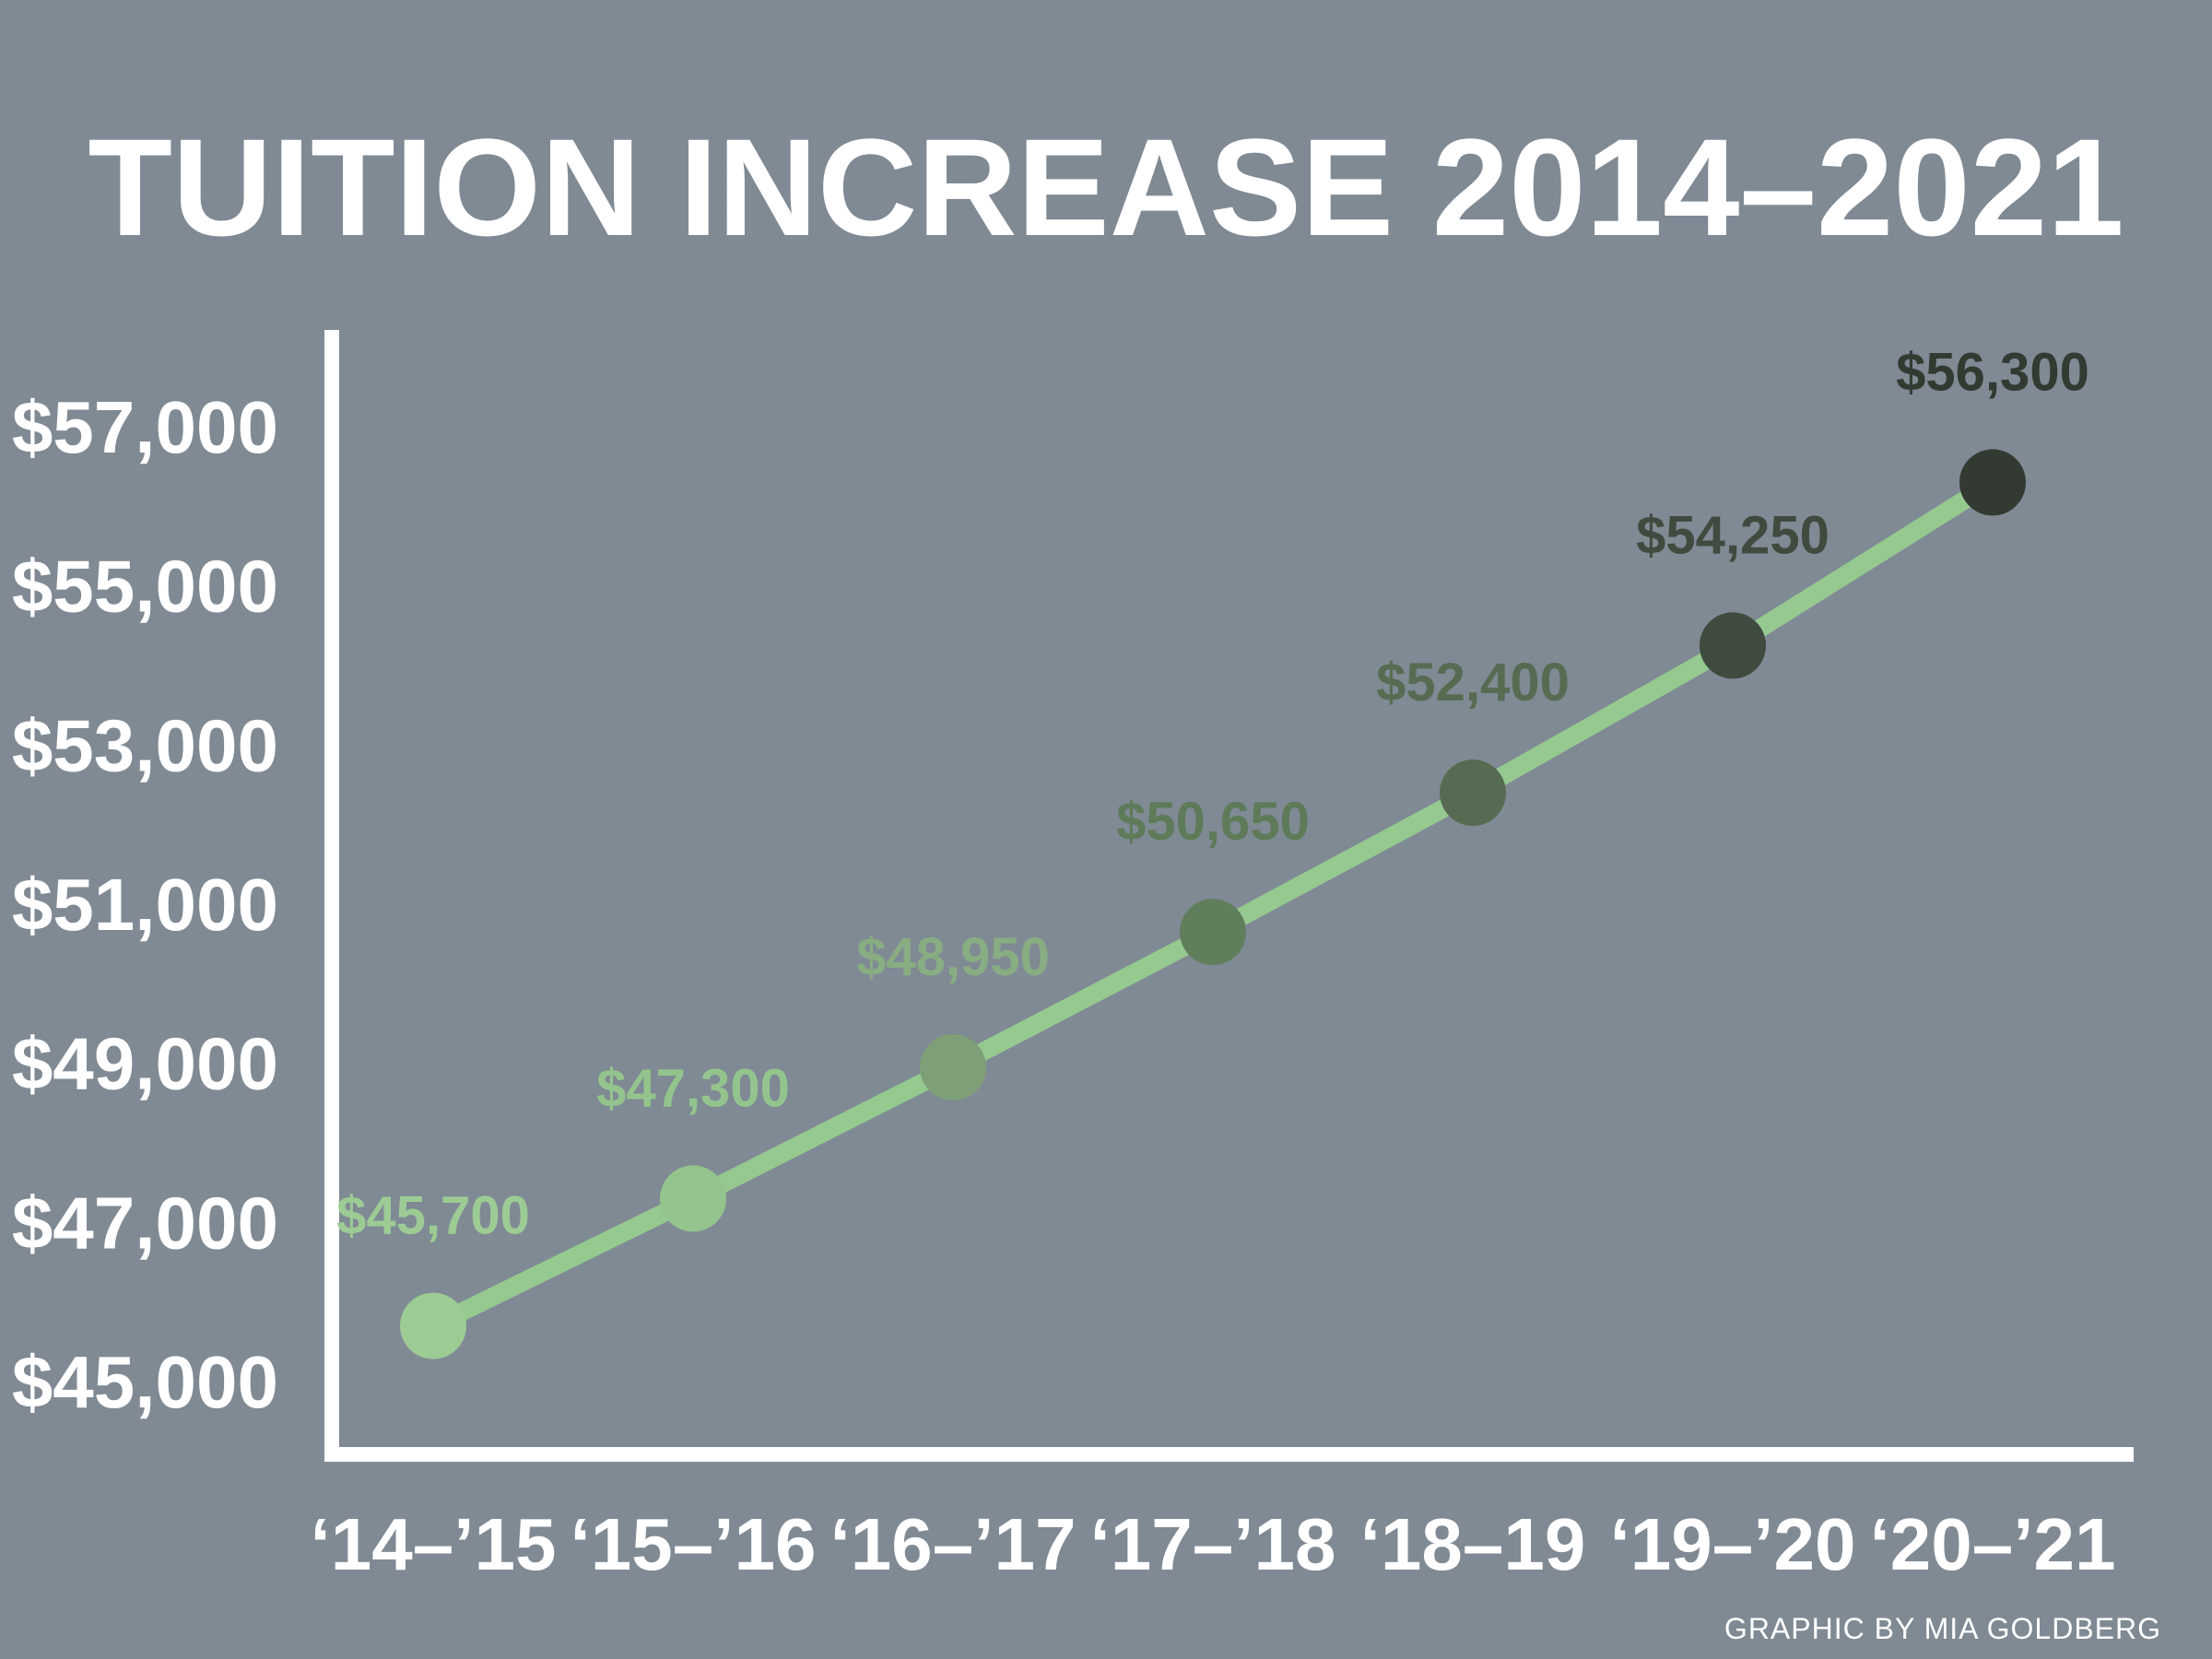 This screenshot has width=2212, height=1659. Describe the element at coordinates (145, 587) in the screenshot. I see `y-tick-label: $55,000` at that location.